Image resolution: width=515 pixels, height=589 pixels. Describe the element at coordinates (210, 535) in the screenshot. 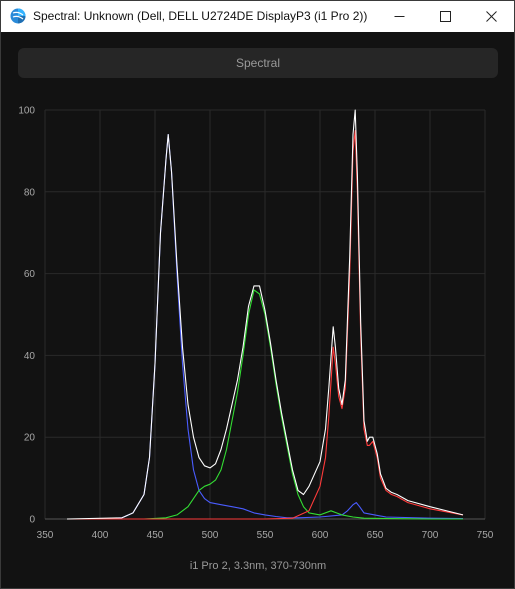

I see `x-tick-label: 500` at that location.